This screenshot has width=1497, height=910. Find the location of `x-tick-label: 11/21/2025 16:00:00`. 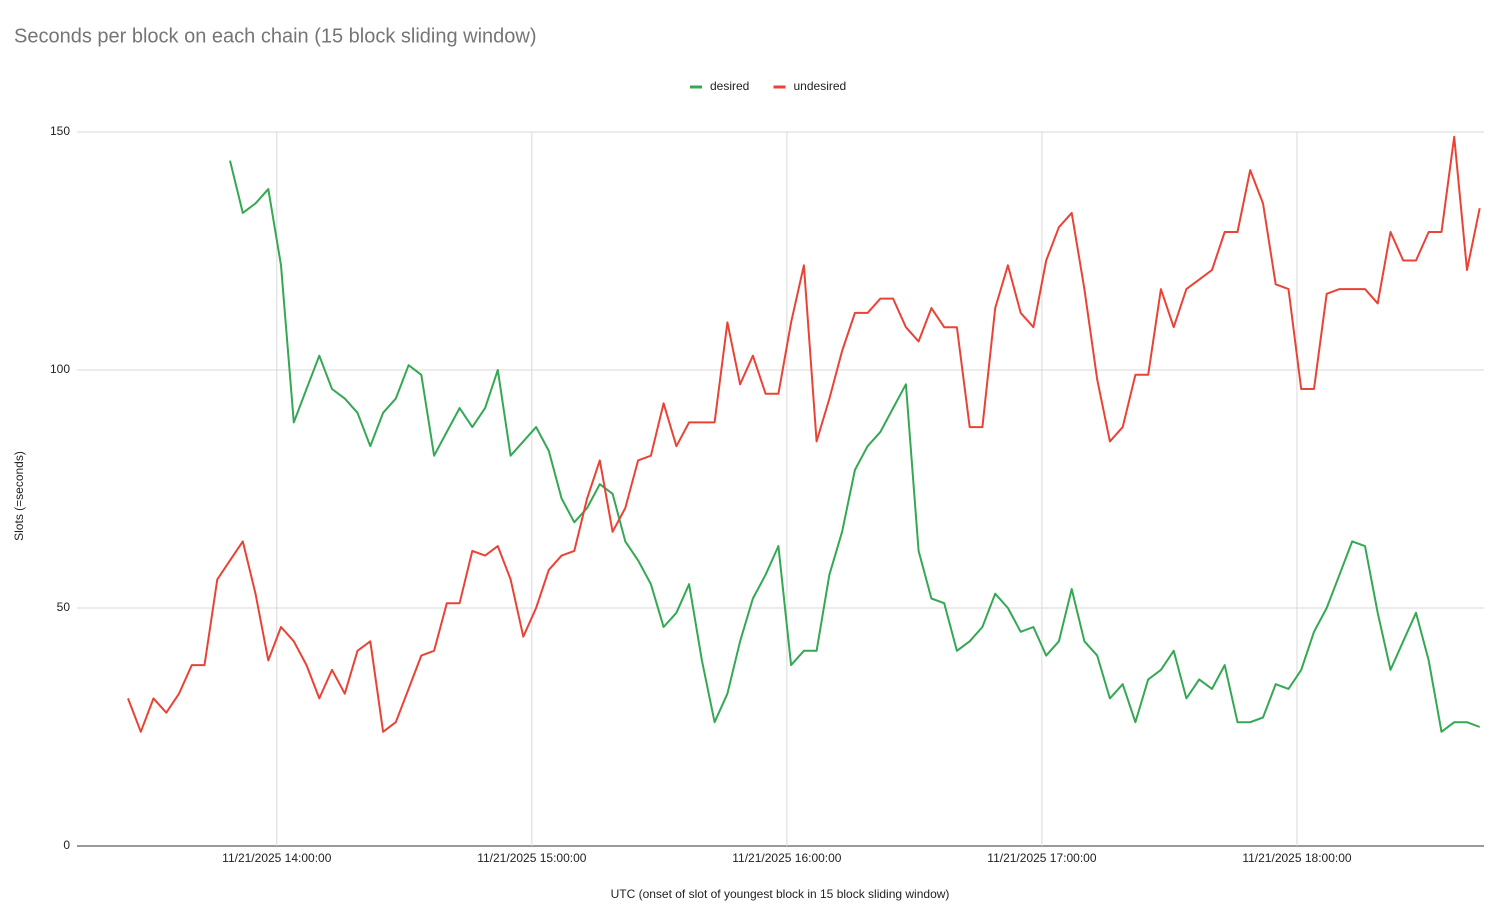

x-tick-label: 11/21/2025 16:00:00 is located at coordinates (787, 858).